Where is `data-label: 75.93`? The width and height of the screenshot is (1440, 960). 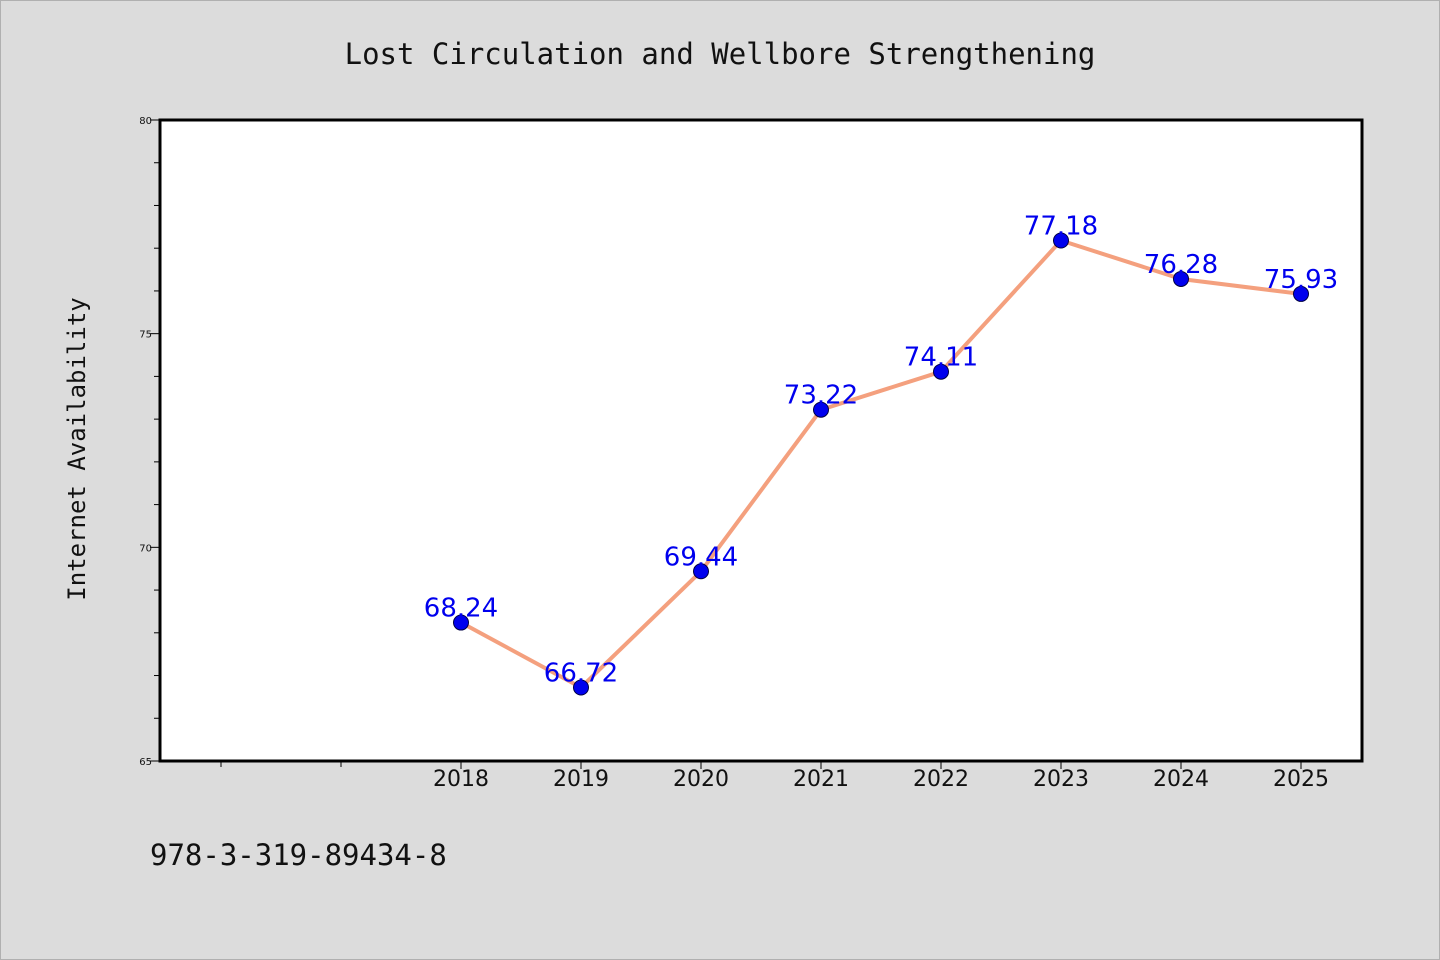
data-label: 75.93 is located at coordinates (1301, 280).